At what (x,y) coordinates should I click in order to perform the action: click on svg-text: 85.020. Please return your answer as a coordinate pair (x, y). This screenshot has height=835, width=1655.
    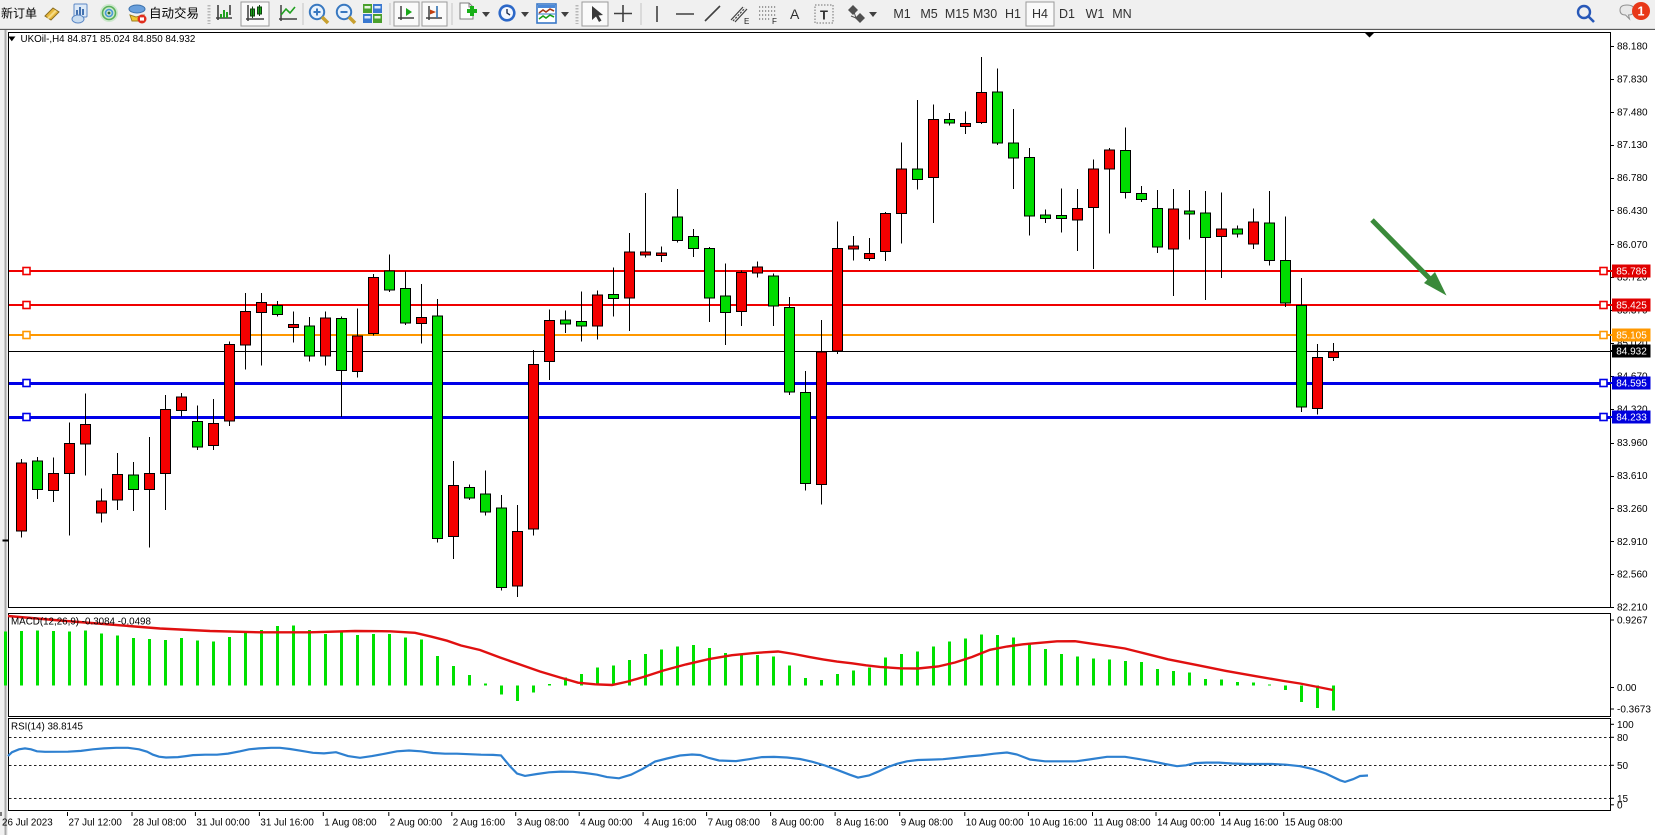
    Looking at the image, I should click on (1632, 344).